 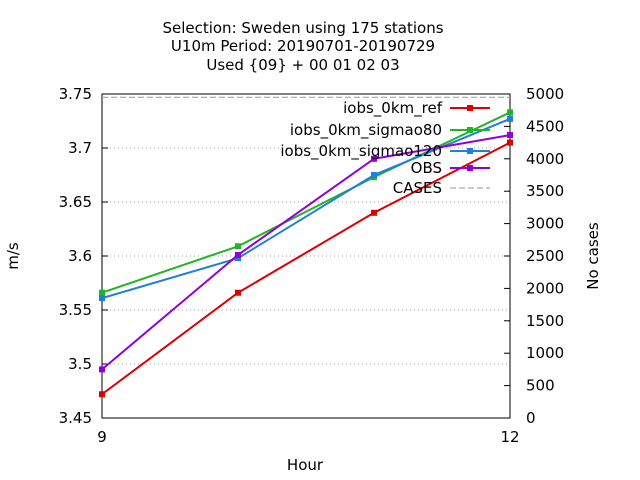 I want to click on y2-tick-label: 1500, so click(x=545, y=321).